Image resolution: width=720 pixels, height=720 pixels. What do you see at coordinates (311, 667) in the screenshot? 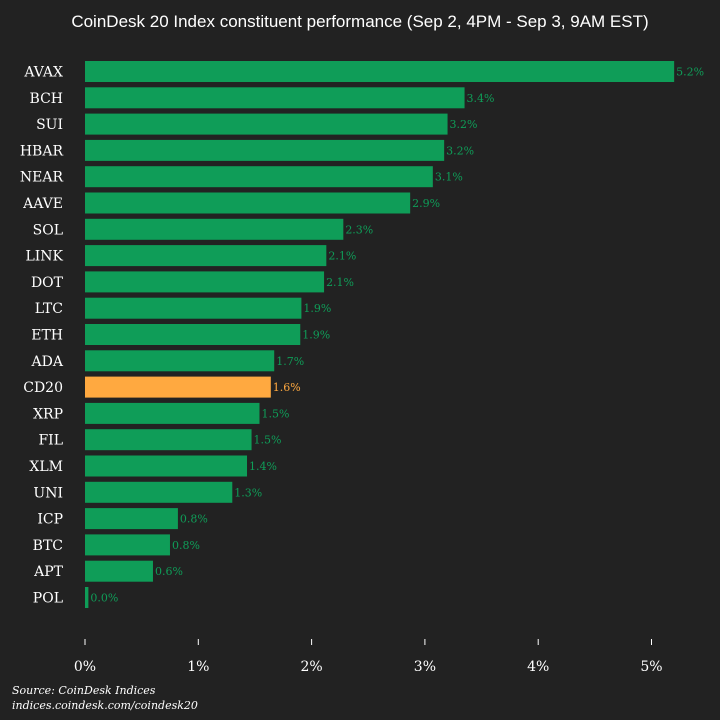
I see `x-tick-label: 2%` at bounding box center [311, 667].